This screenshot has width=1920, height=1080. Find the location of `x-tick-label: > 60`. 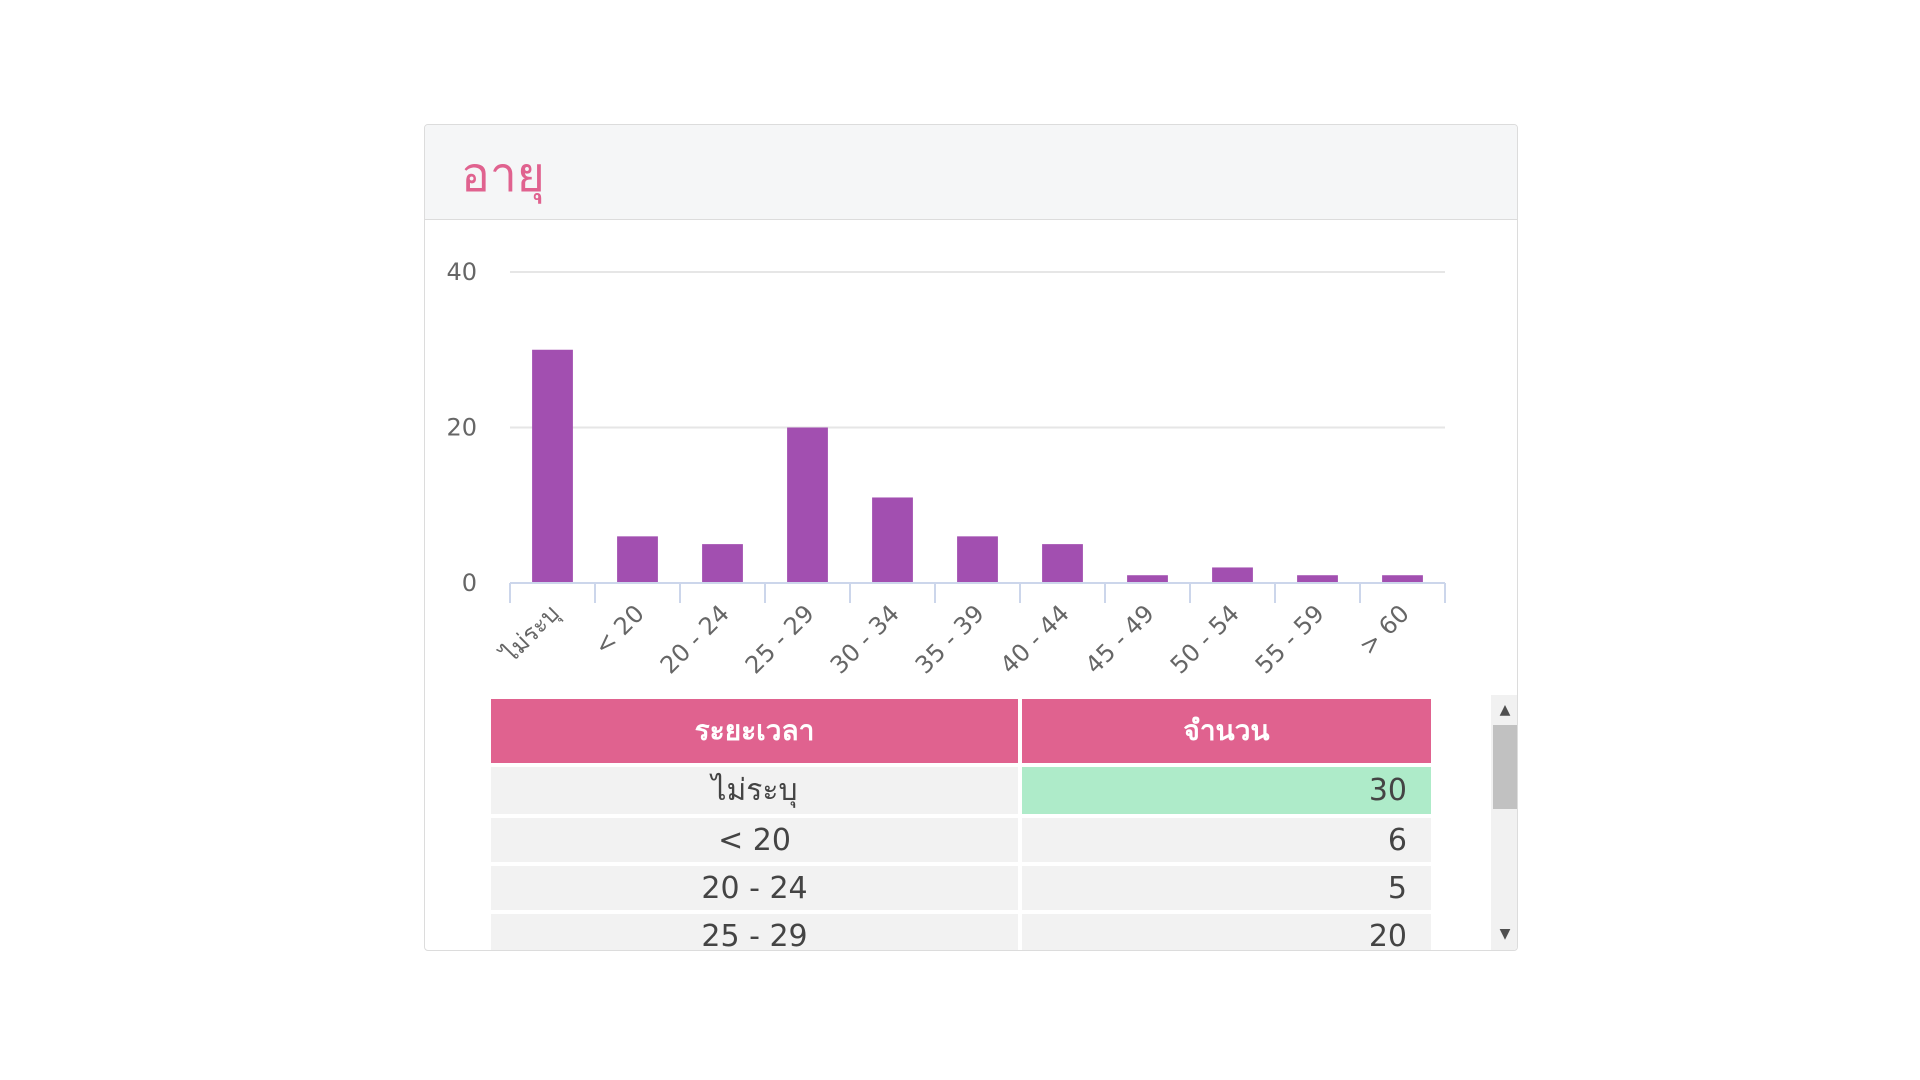

x-tick-label: > 60 is located at coordinates (1384, 629).